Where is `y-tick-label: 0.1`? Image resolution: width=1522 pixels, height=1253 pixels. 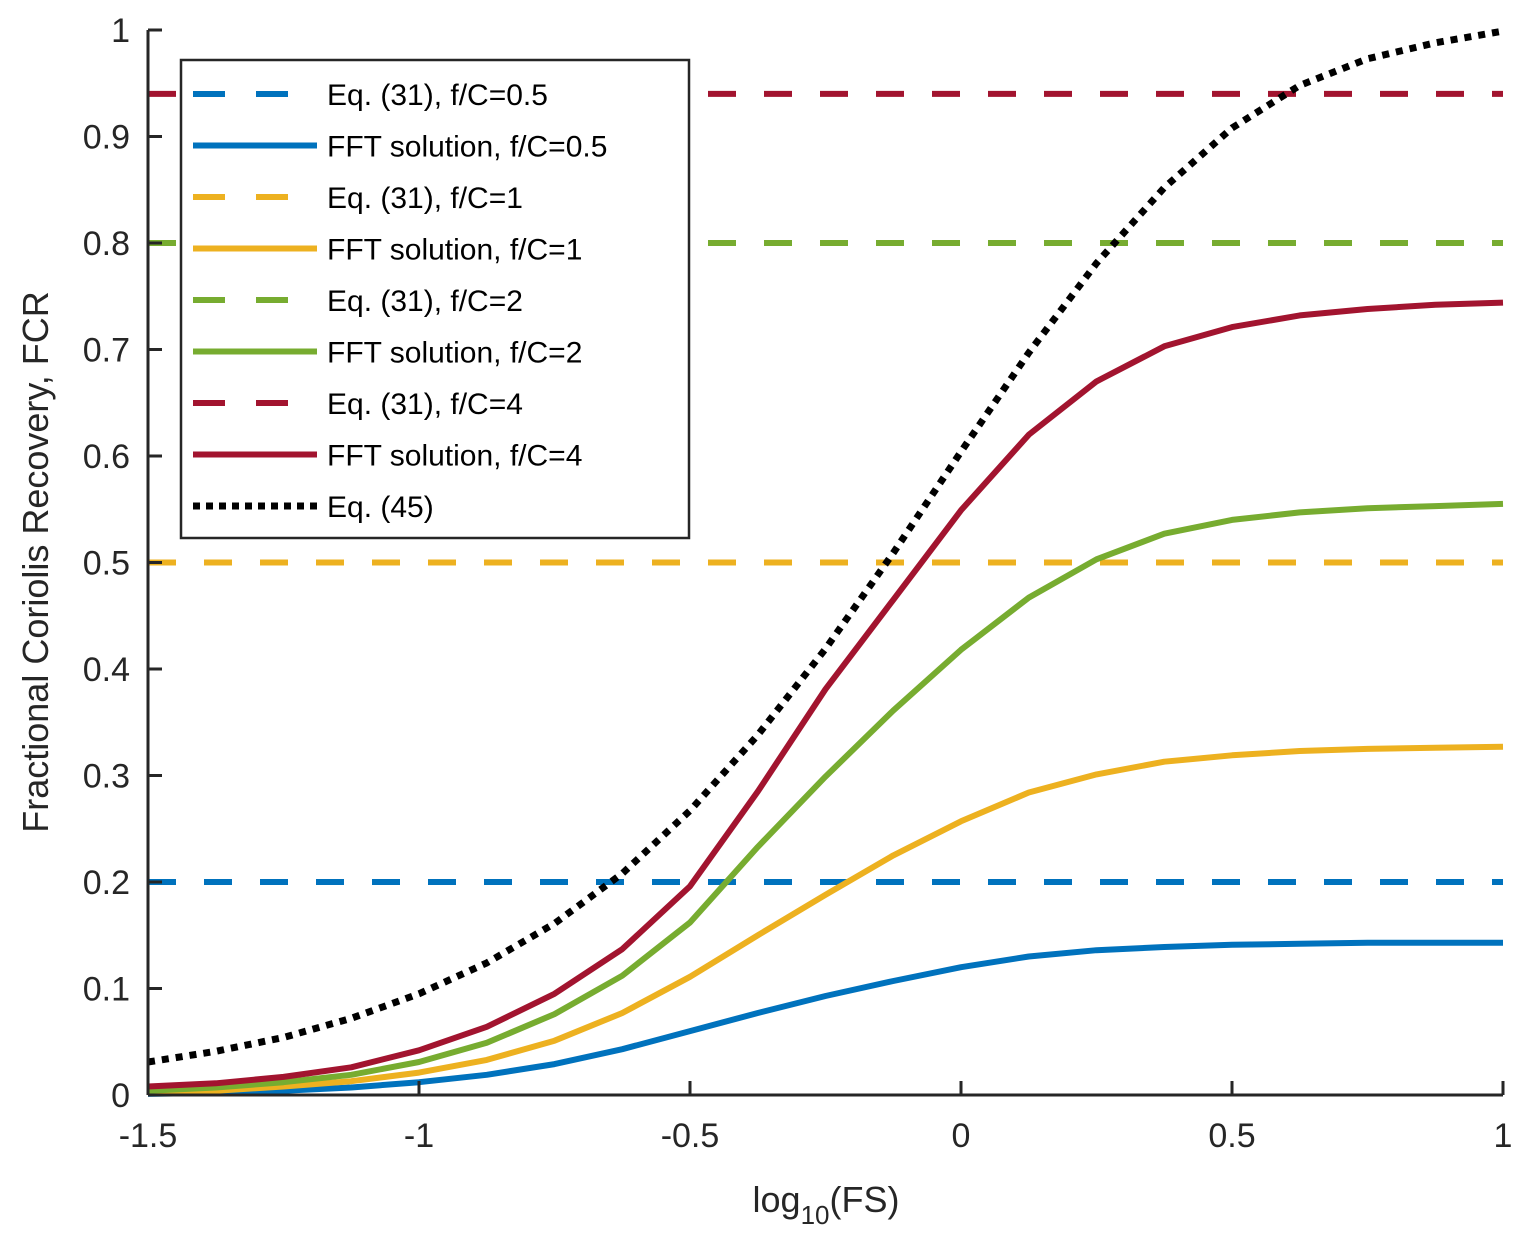
y-tick-label: 0.1 is located at coordinates (106, 990).